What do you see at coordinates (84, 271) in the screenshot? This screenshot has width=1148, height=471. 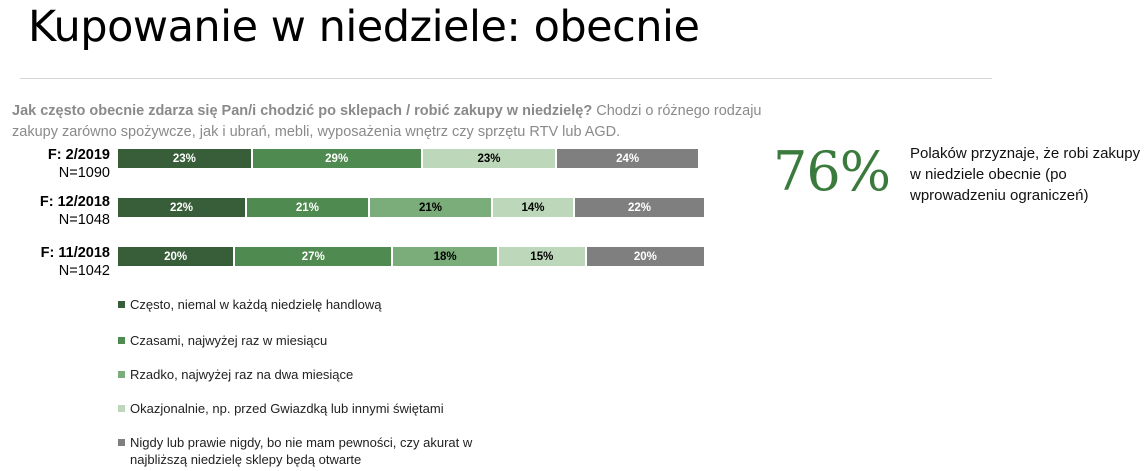 I see `row-sample-size: N=1042` at bounding box center [84, 271].